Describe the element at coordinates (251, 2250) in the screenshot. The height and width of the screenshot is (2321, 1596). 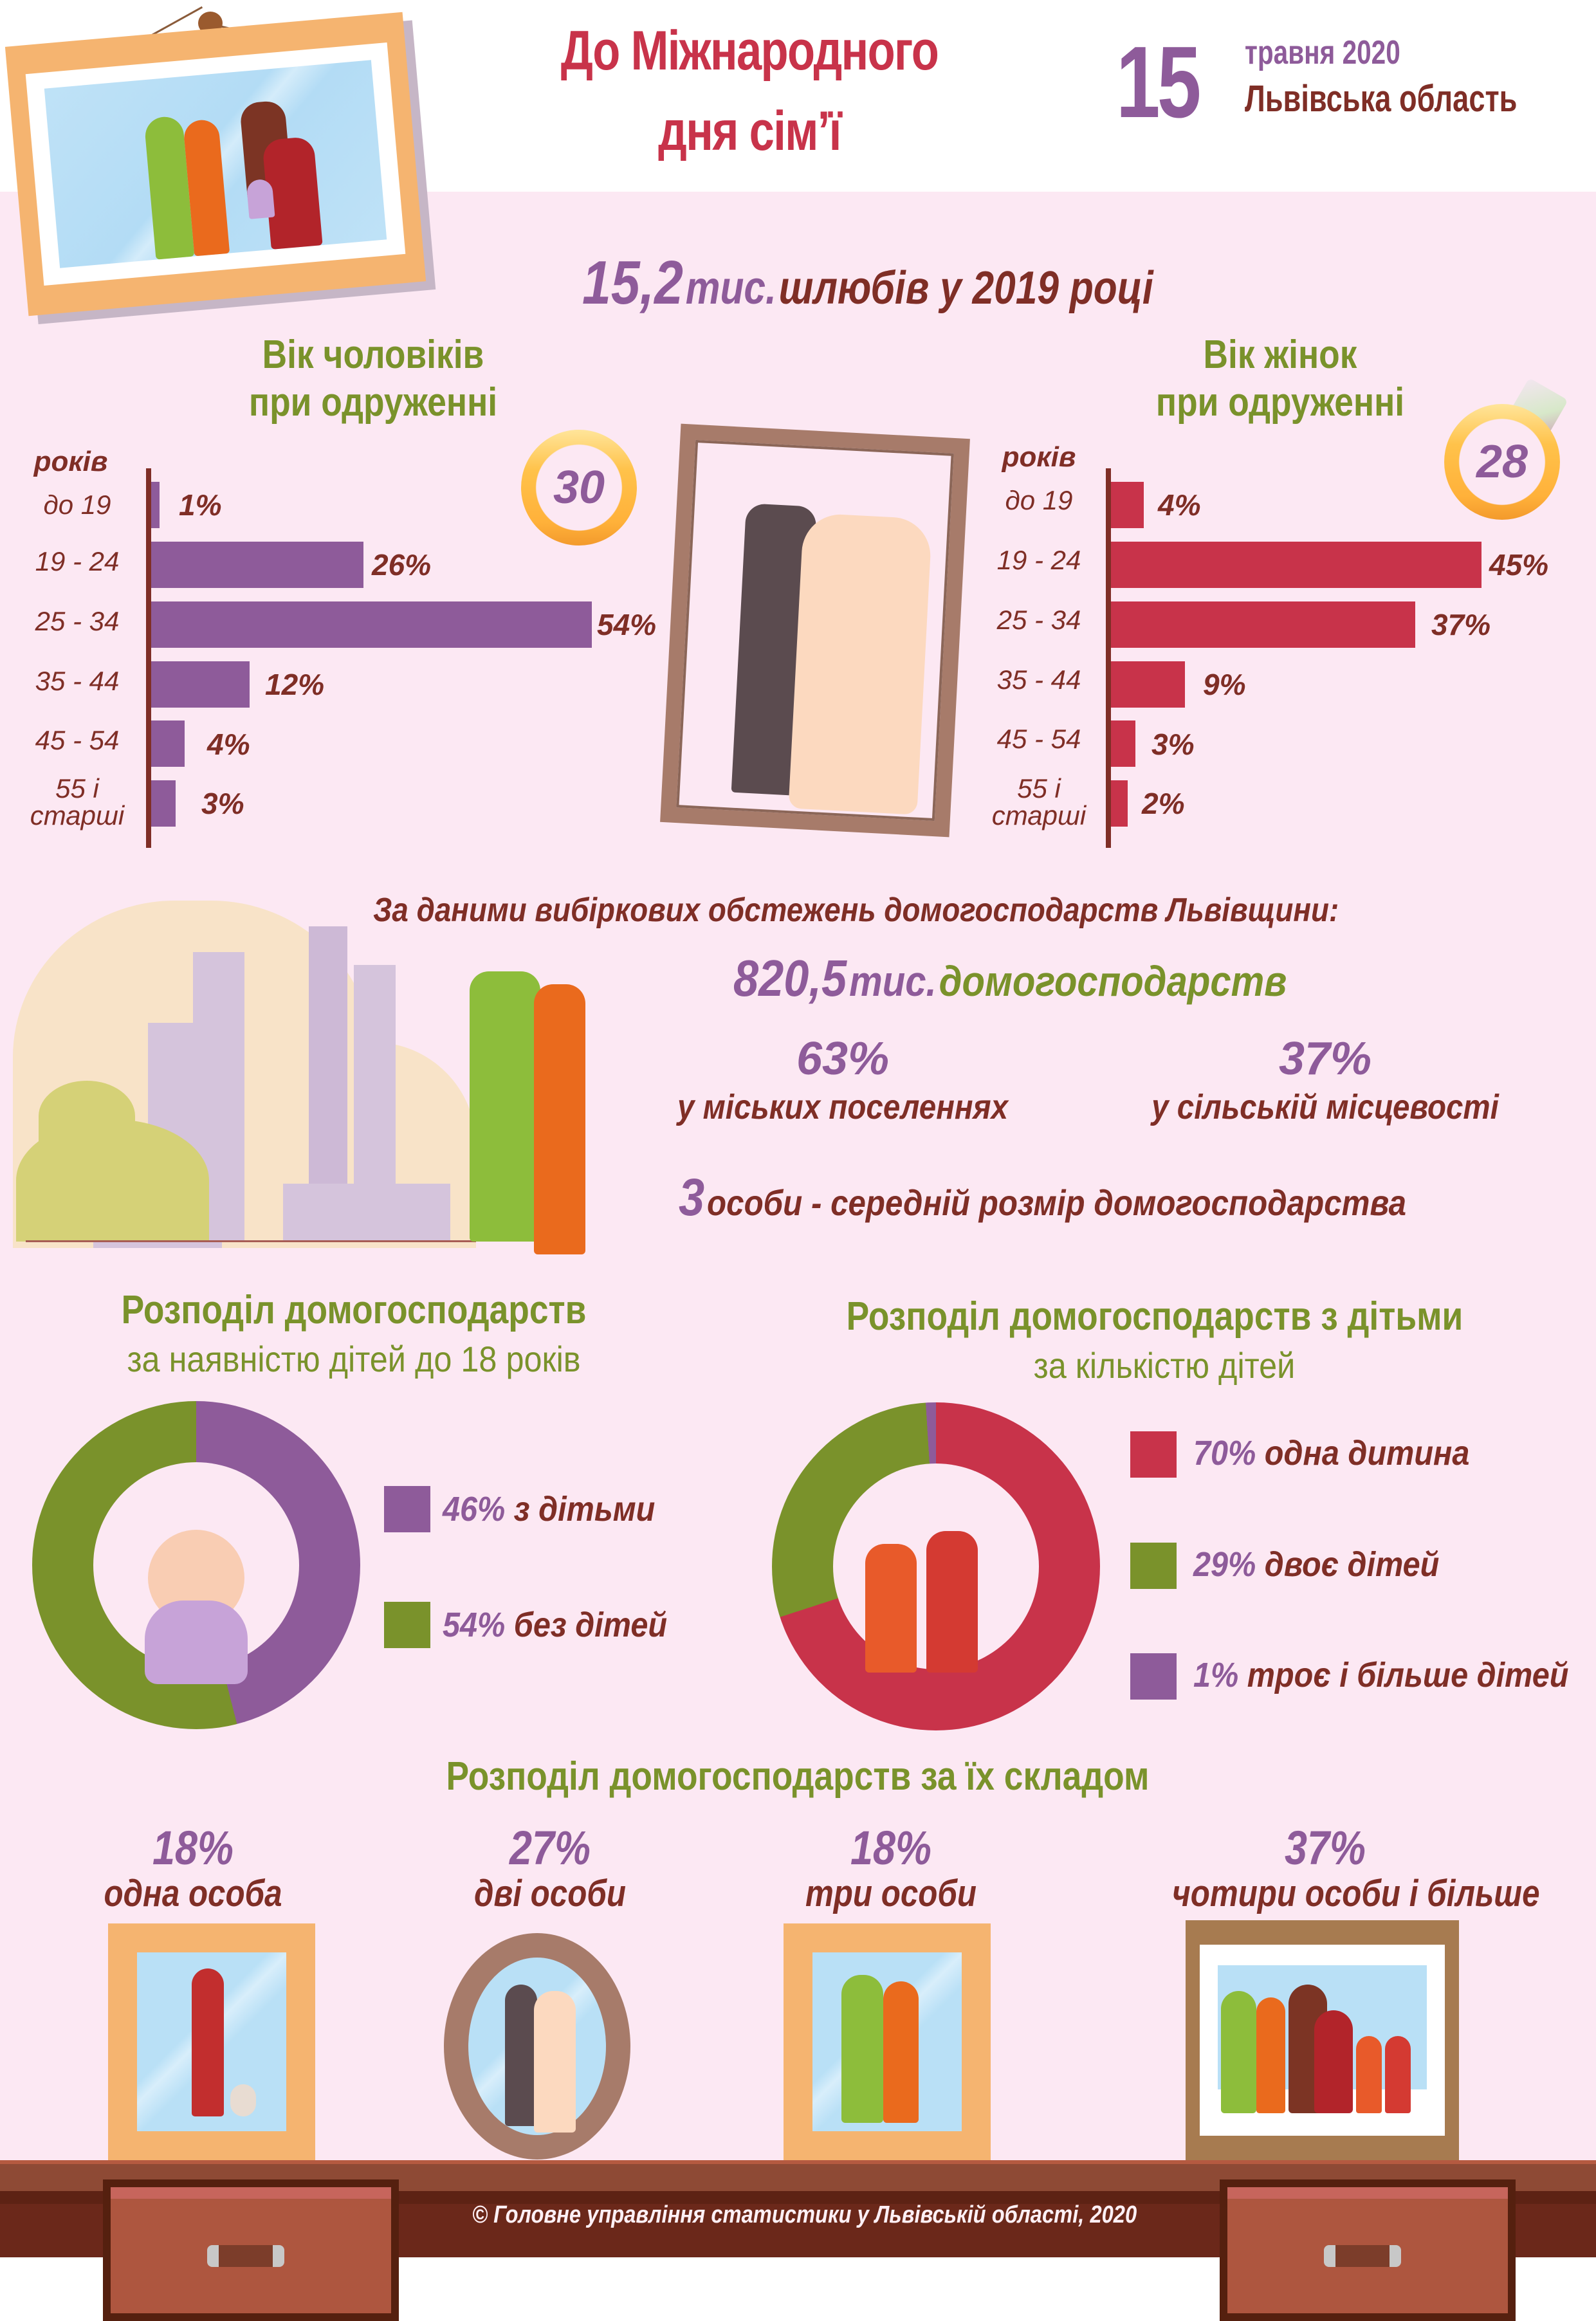
I see `left-drawer` at that location.